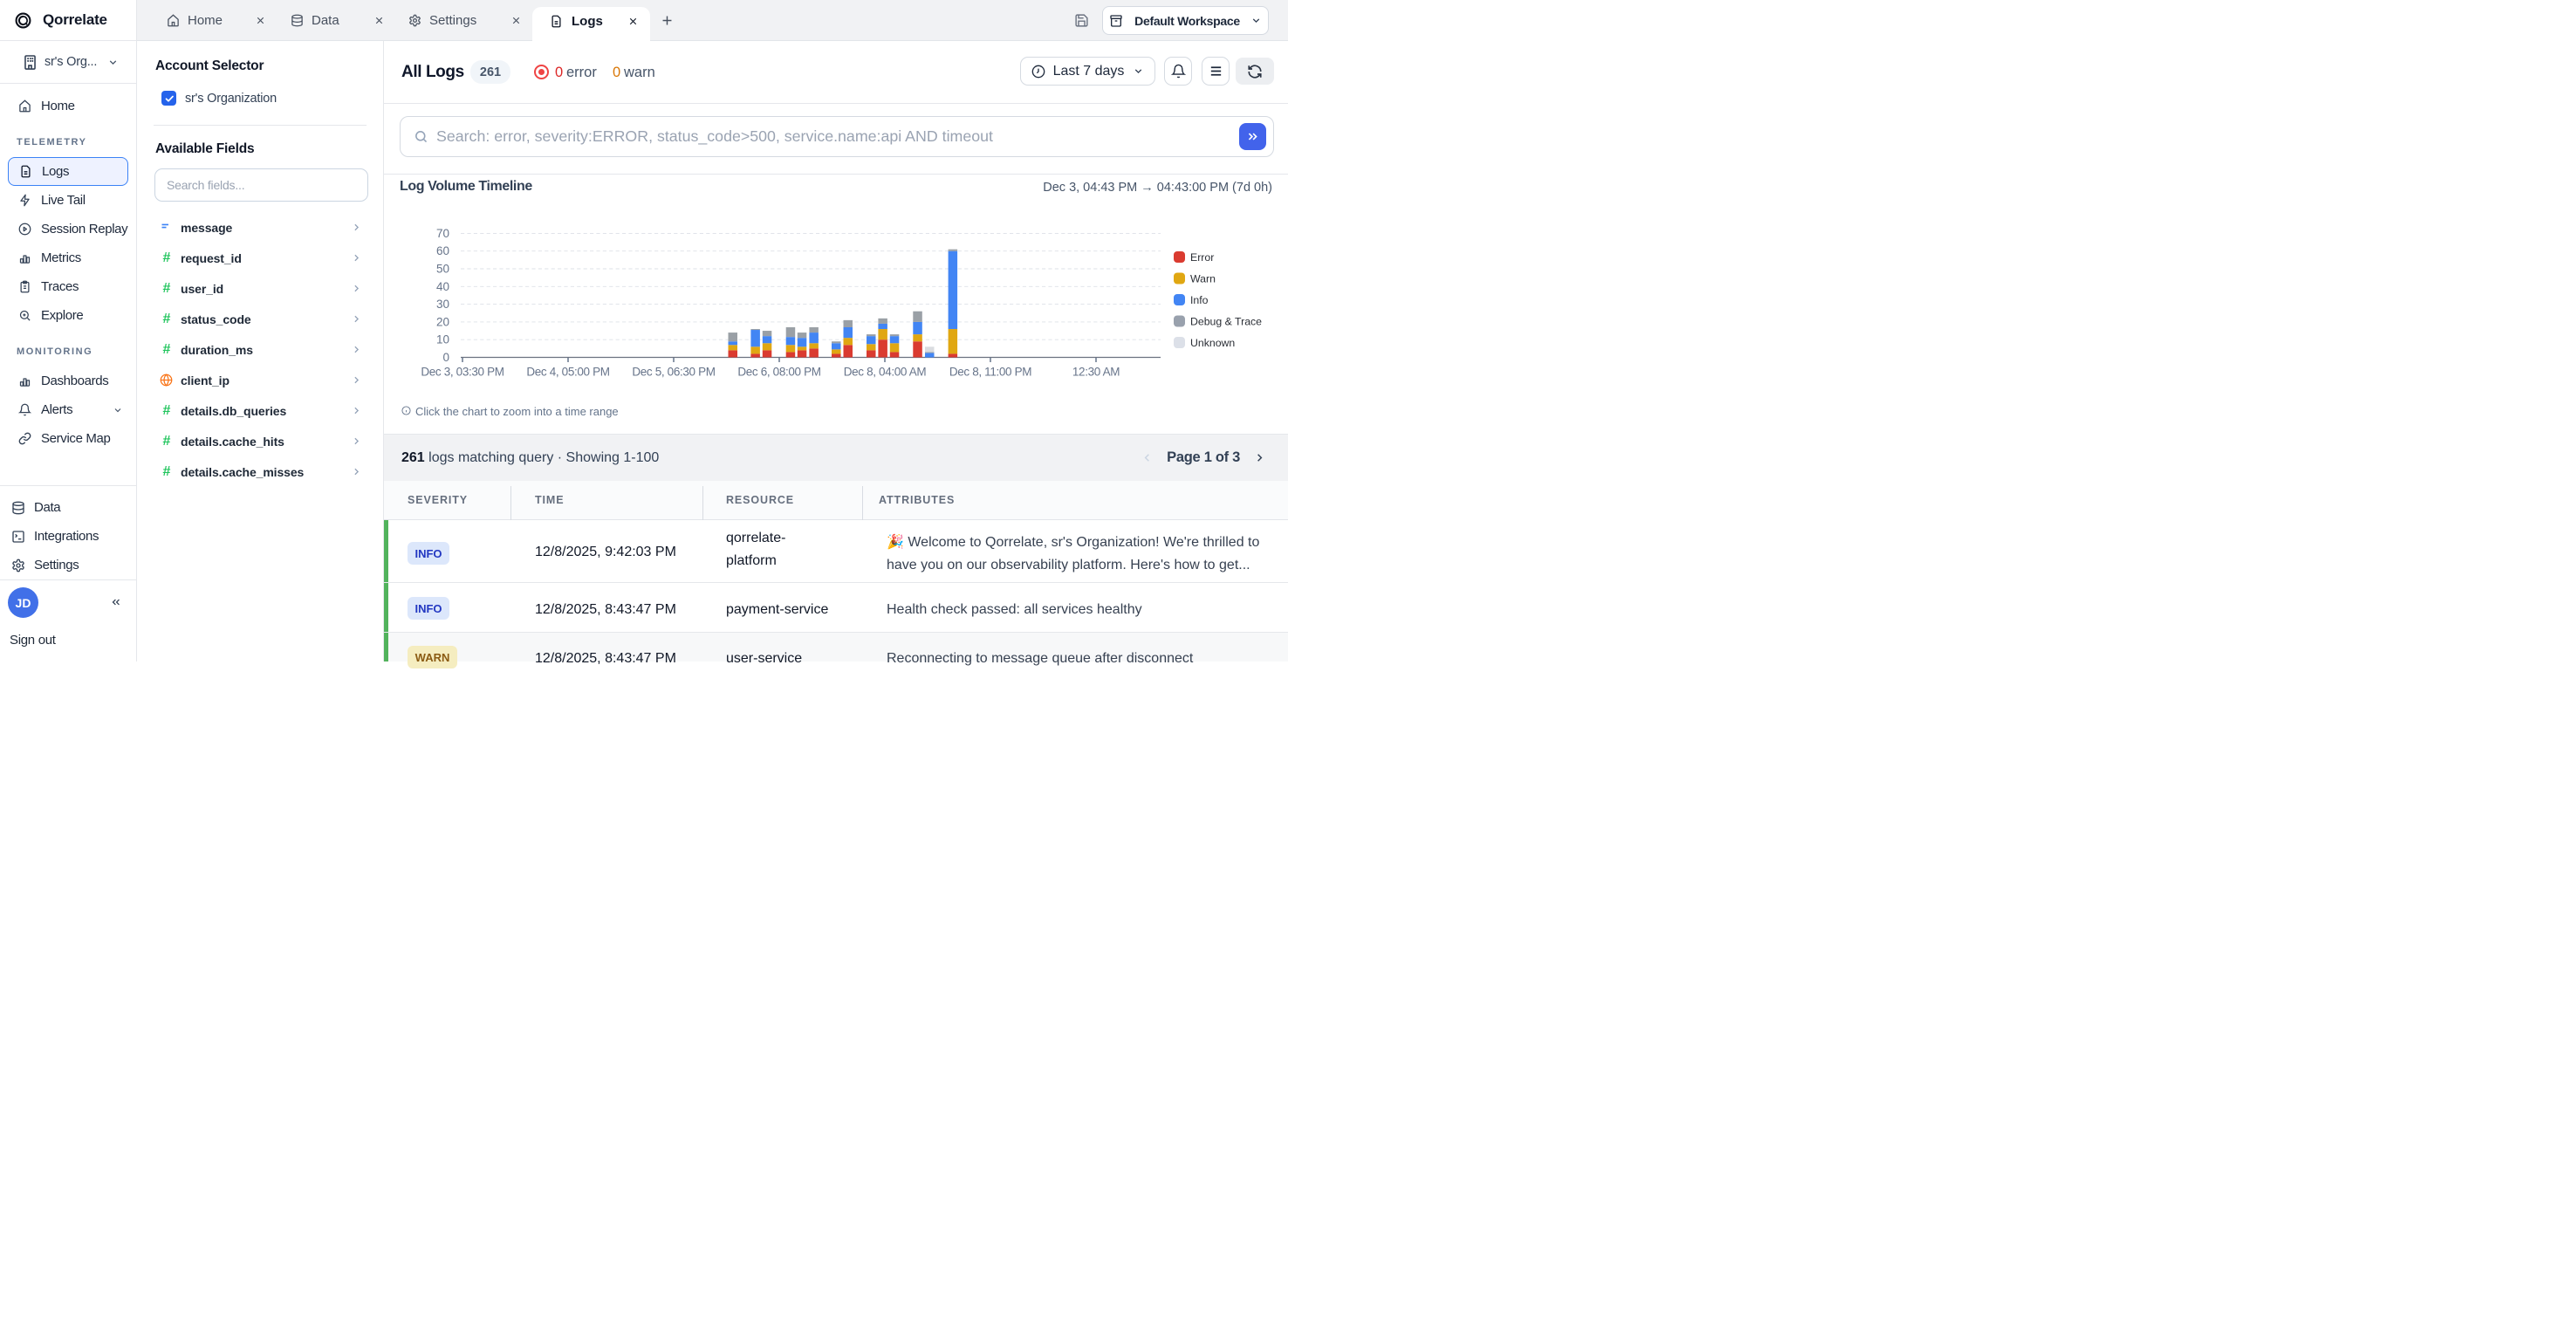  Describe the element at coordinates (442, 304) in the screenshot. I see `svg-text: 30` at that location.